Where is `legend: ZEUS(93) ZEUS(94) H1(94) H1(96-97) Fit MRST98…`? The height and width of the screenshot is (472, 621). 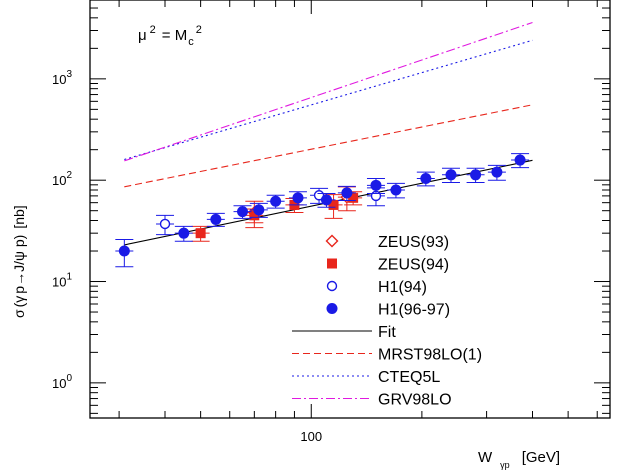 legend: ZEUS(93) ZEUS(94) H1(94) H1(96-97) Fit MRST98… is located at coordinates (387, 321).